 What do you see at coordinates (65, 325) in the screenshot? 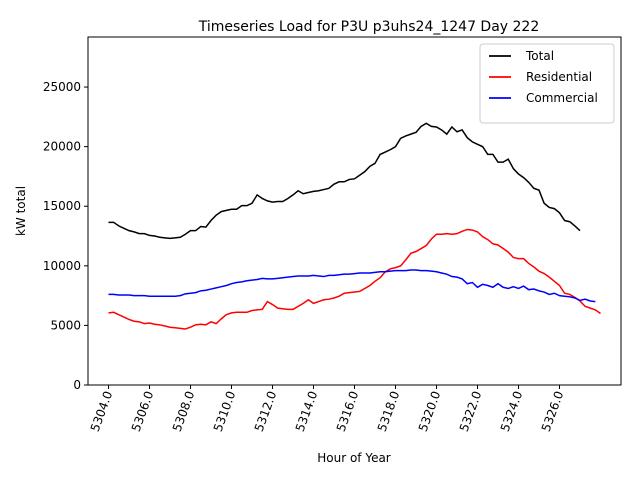
I see `y-tick-label: 5000` at bounding box center [65, 325].